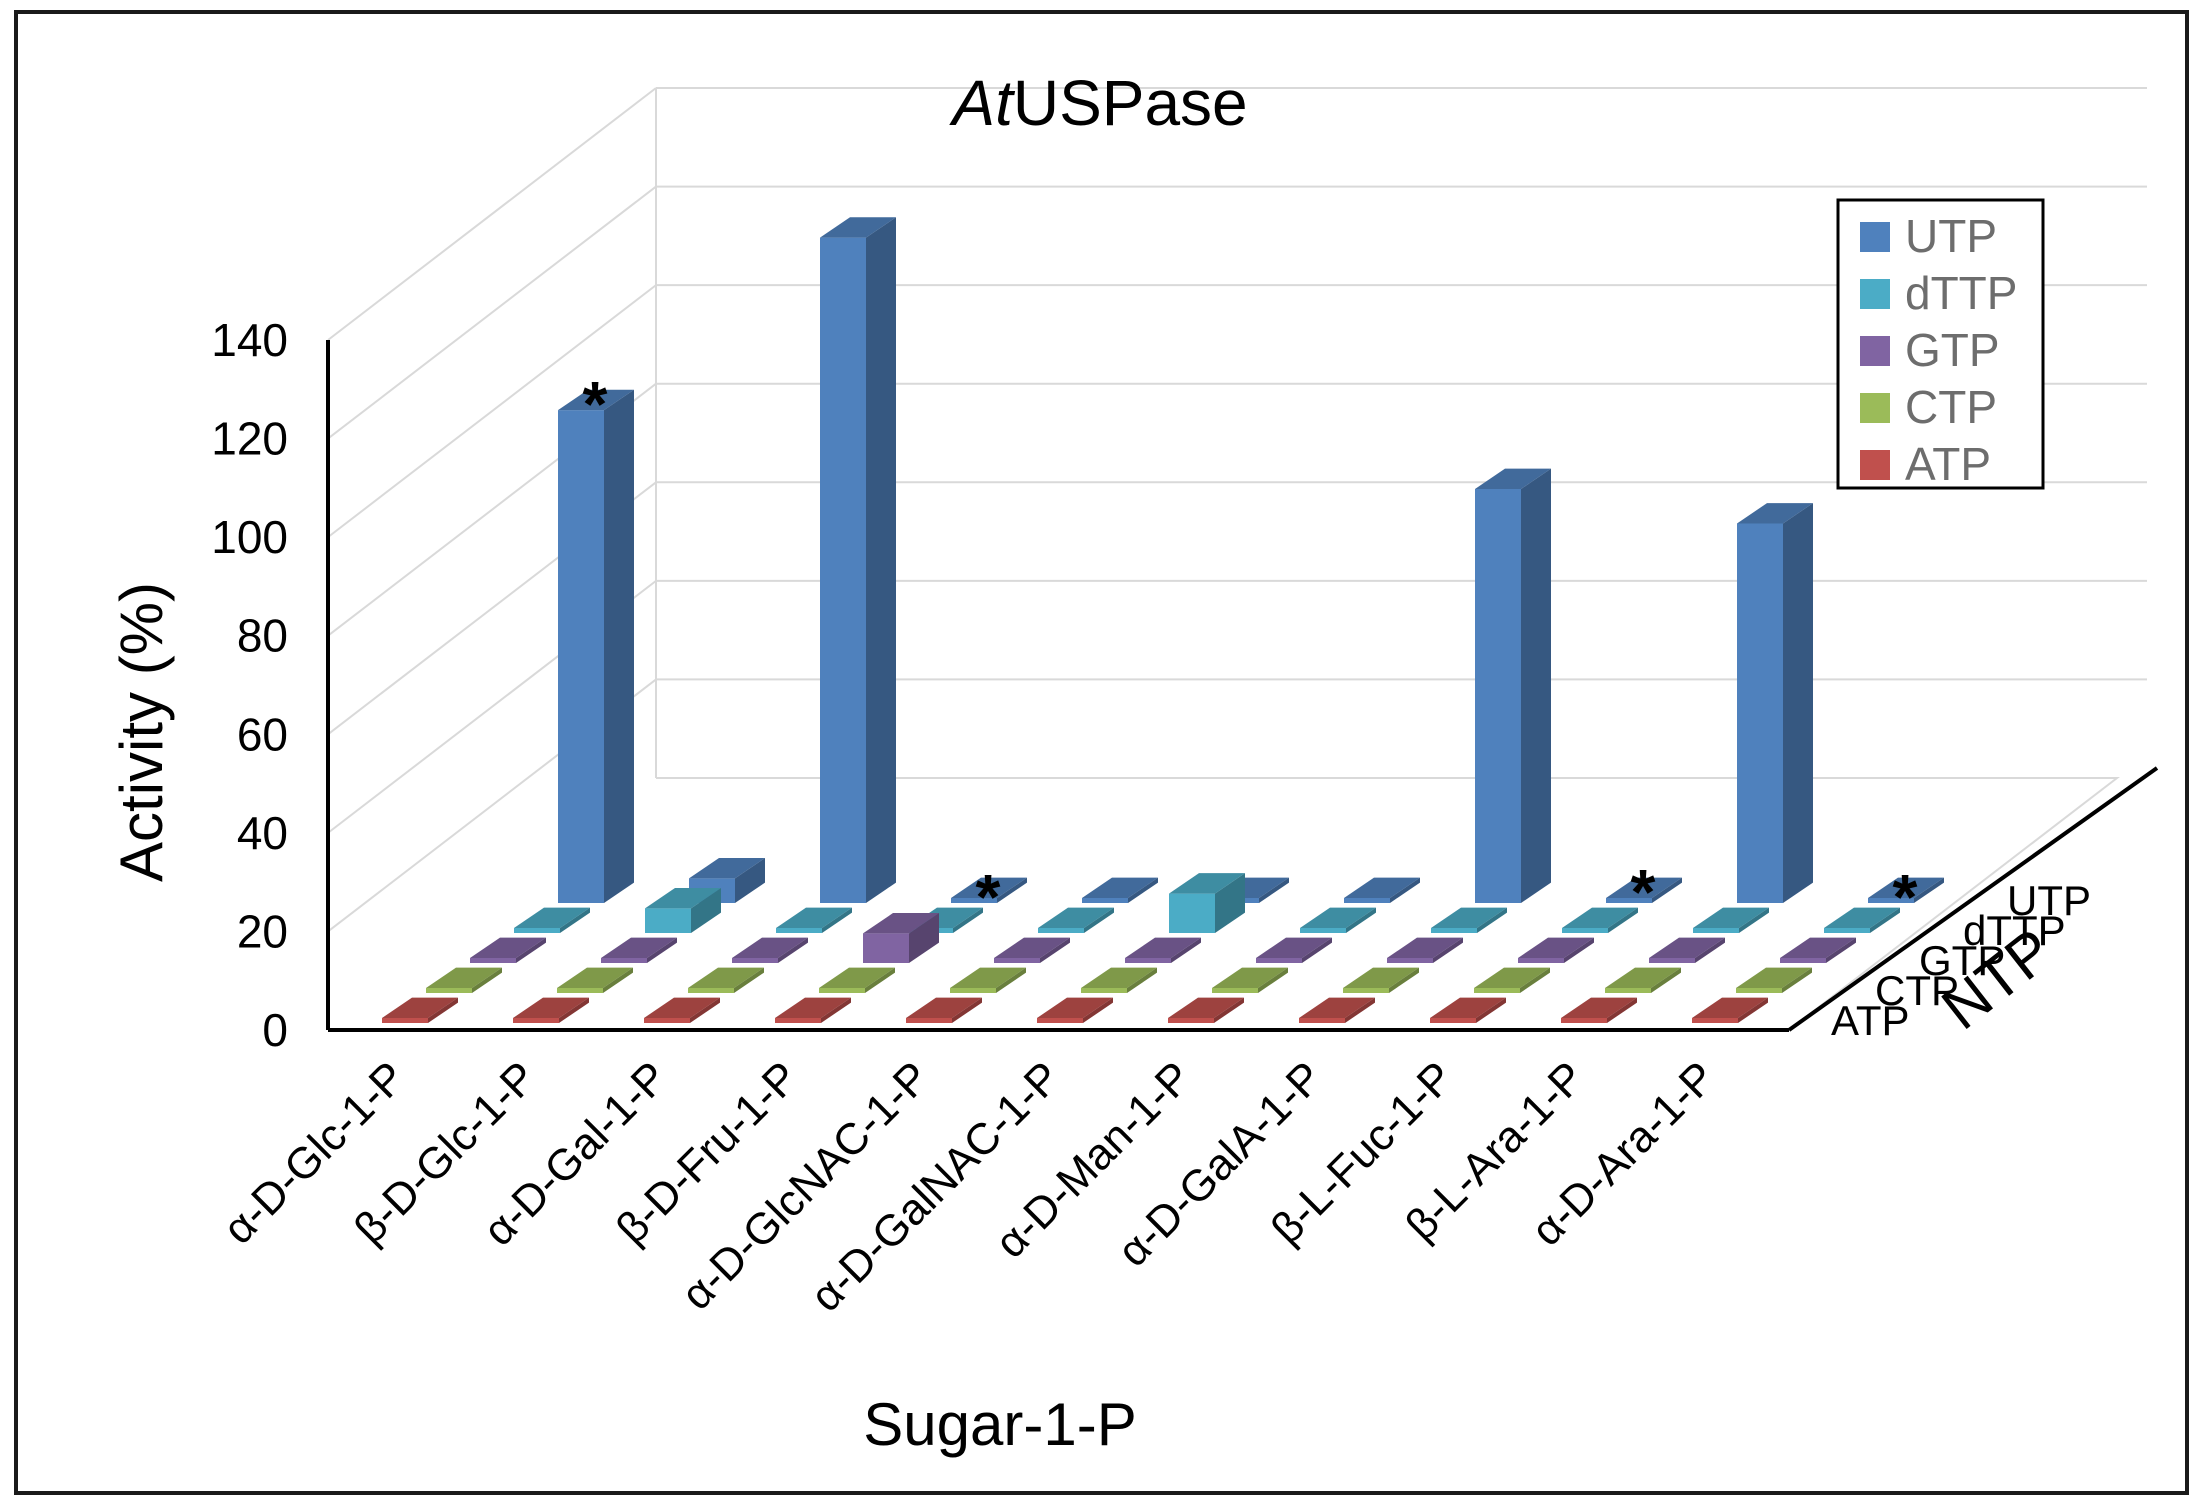  I want to click on legend-swatch-utp, so click(1875, 237).